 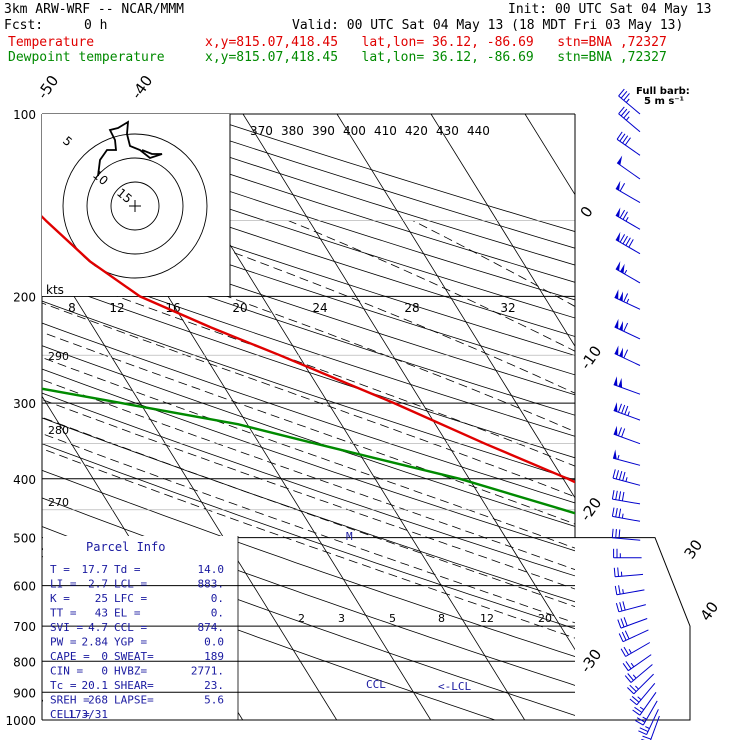 What do you see at coordinates (545, 618) in the screenshot?
I see `mixing-ratio-label: 20` at bounding box center [545, 618].